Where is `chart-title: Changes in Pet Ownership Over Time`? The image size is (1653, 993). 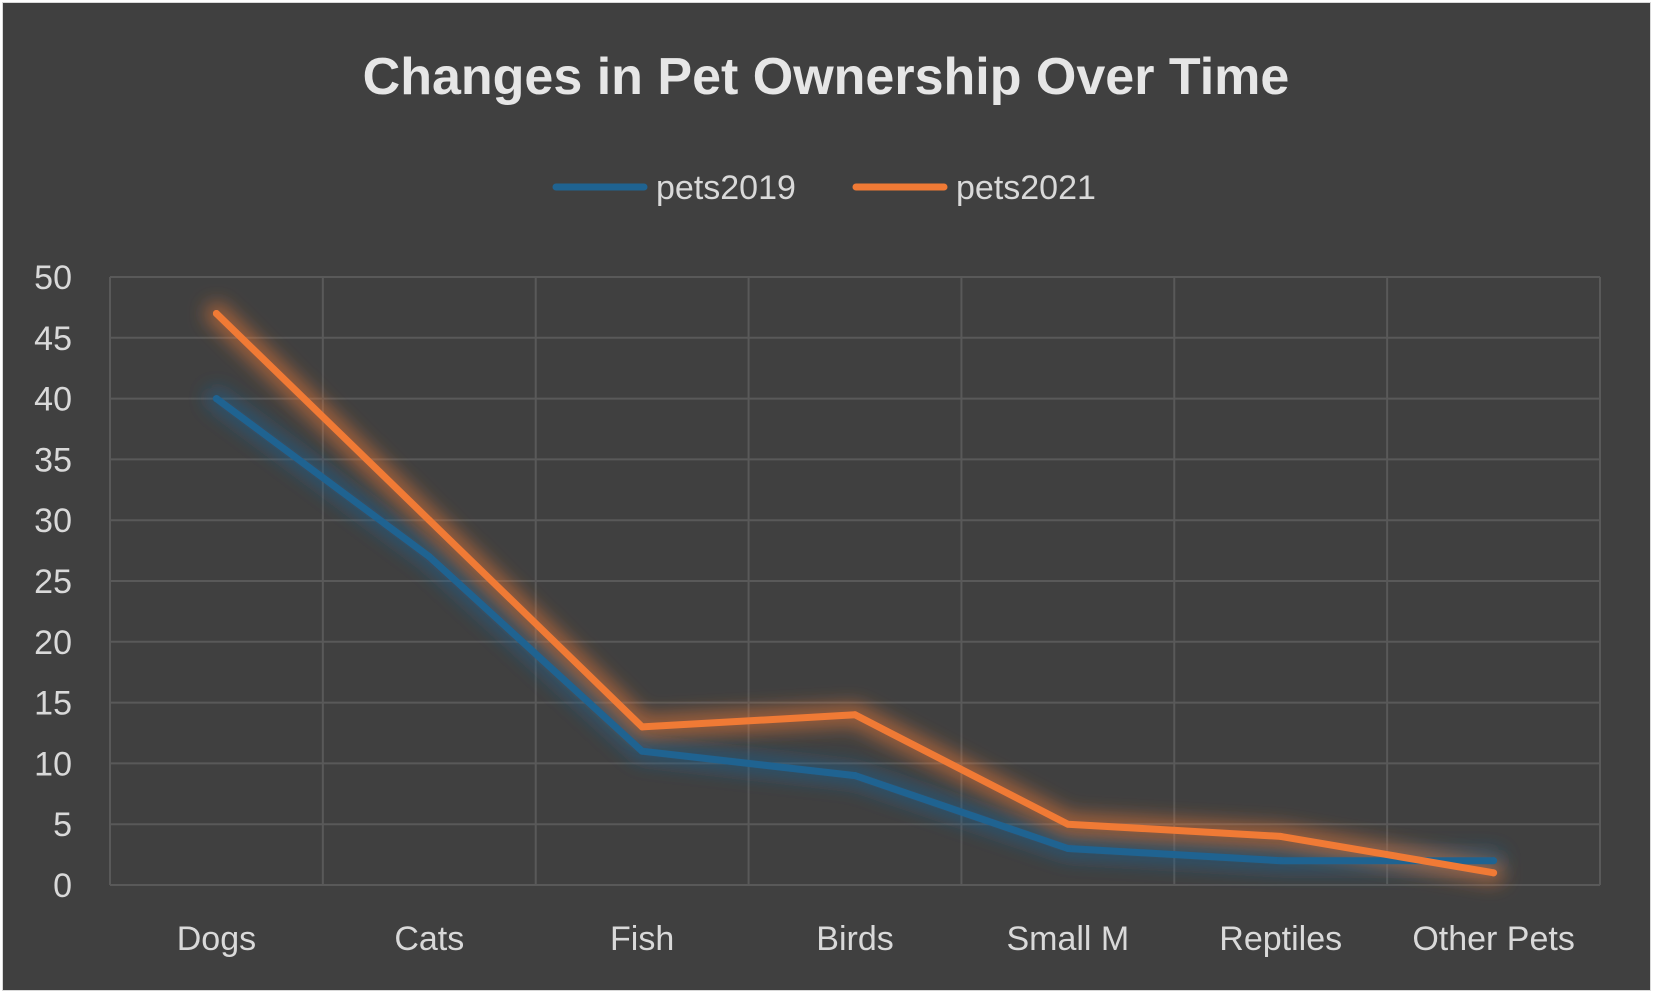
chart-title: Changes in Pet Ownership Over Time is located at coordinates (826, 77).